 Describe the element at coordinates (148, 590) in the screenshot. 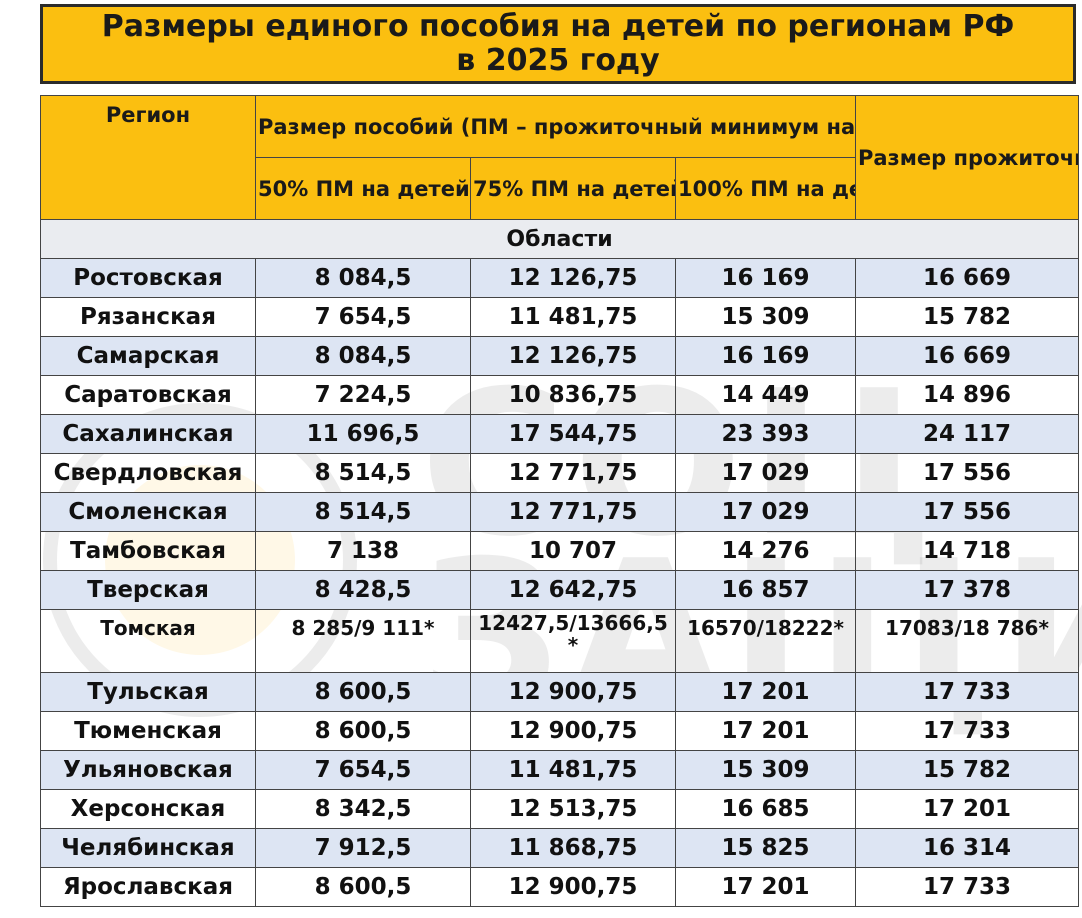

I see `cell-region: Тверская` at that location.